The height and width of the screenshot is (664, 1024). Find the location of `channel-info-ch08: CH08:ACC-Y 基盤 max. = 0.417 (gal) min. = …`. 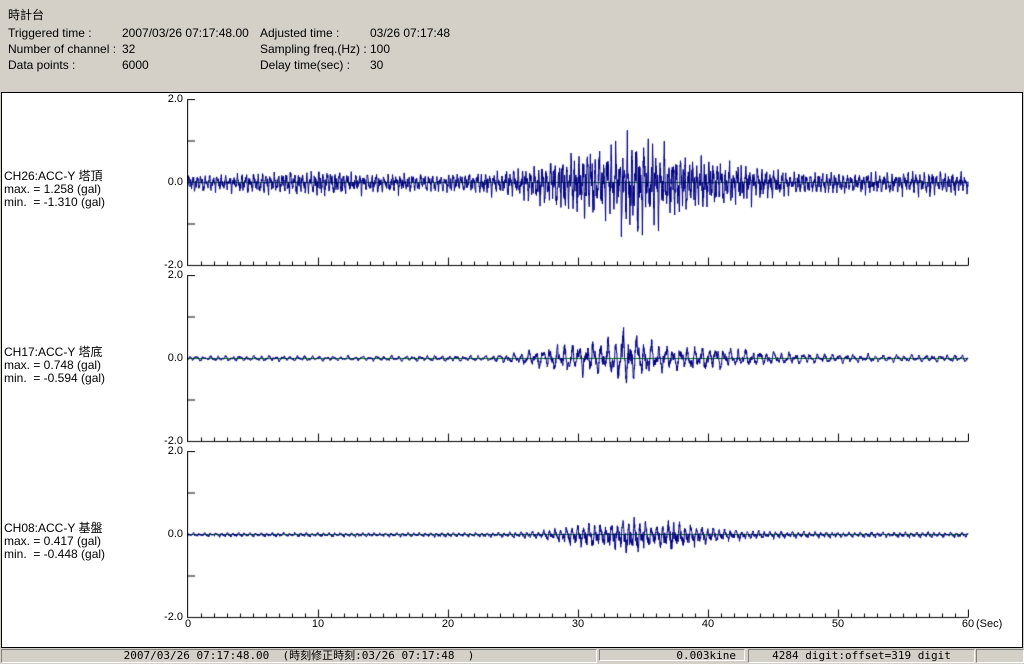

channel-info-ch08: CH08:ACC-Y 基盤 max. = 0.417 (gal) min. = … is located at coordinates (54, 541).